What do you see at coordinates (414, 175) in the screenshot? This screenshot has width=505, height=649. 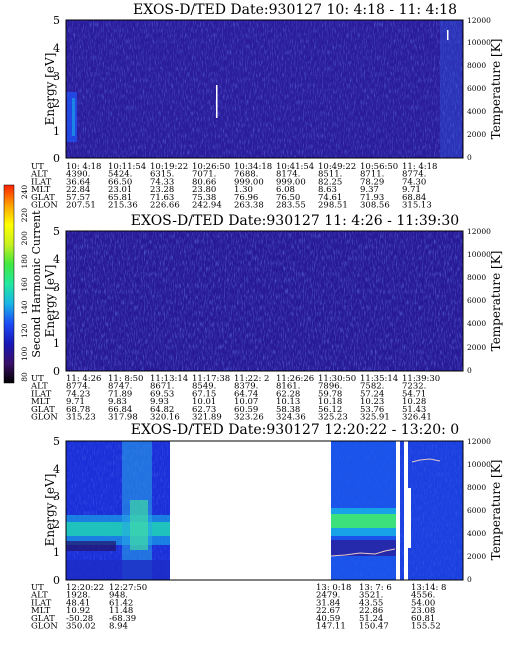 I see `info-cell: 8774.` at bounding box center [414, 175].